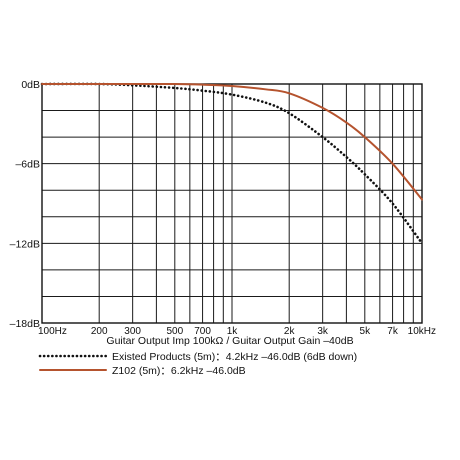 The image size is (460, 460). I want to click on x-tick-label: 10kHz, so click(422, 331).